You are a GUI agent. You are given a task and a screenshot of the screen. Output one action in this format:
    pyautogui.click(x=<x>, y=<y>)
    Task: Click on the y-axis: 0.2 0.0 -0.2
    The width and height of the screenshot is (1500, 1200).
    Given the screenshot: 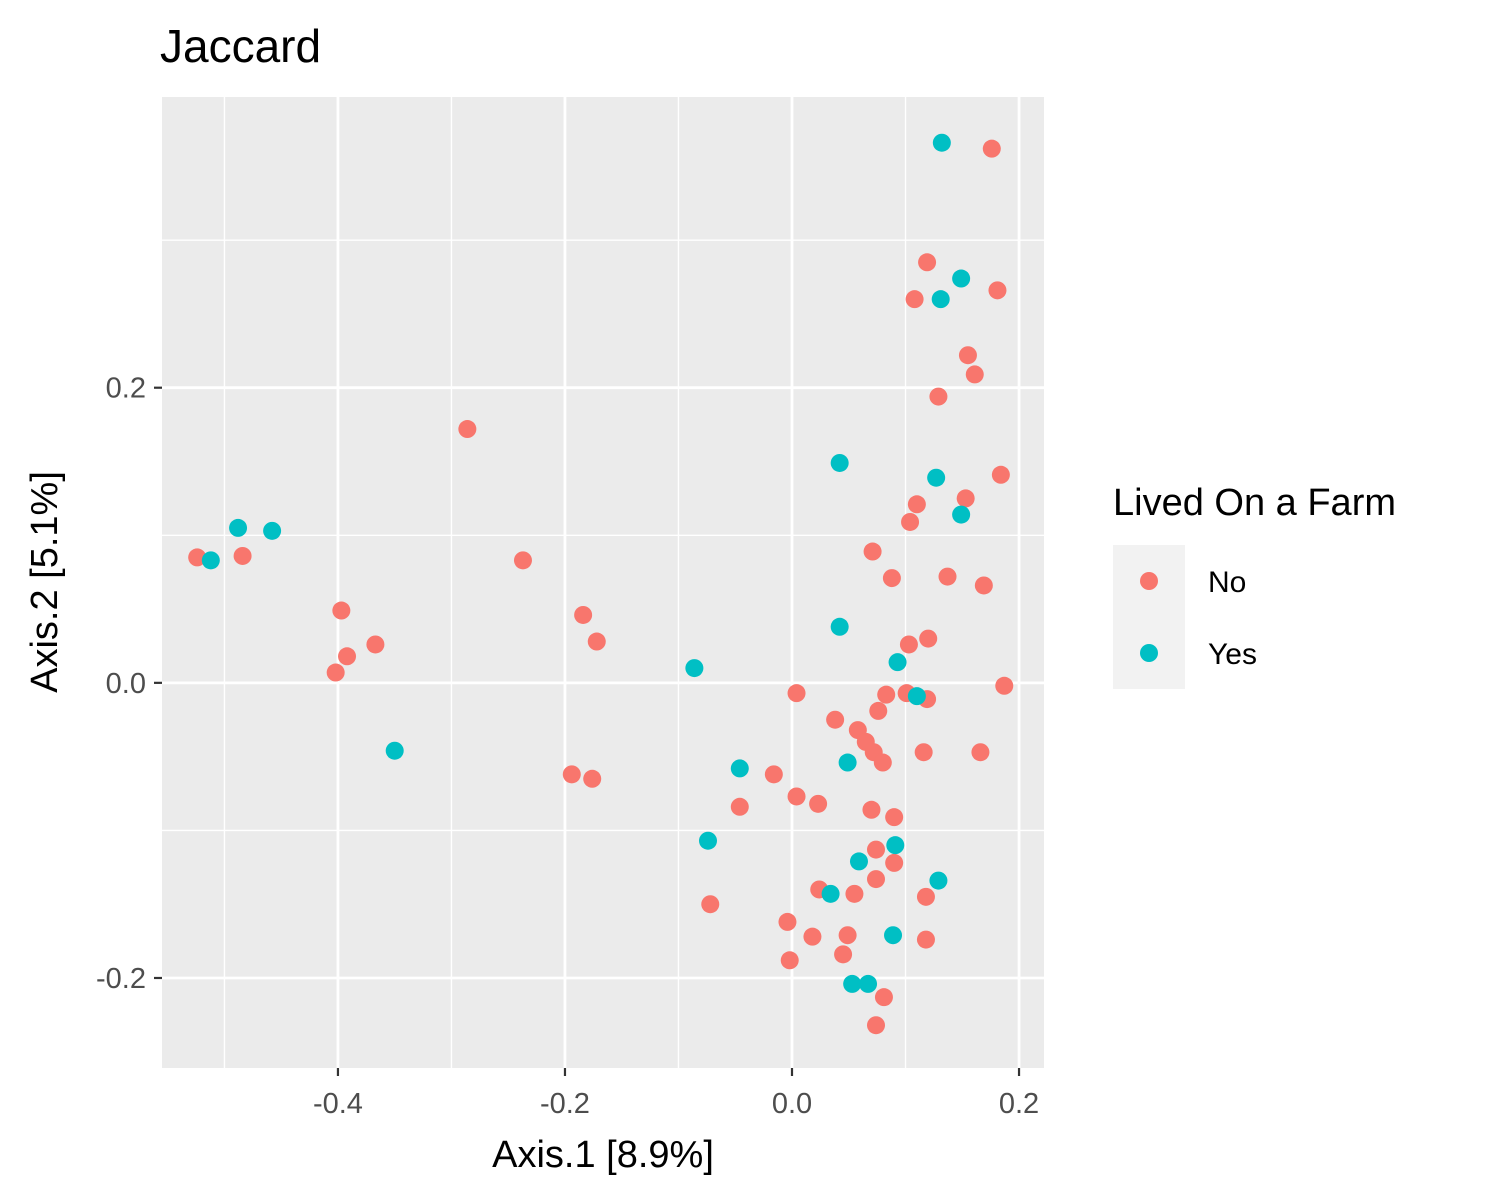 What is the action you would take?
    pyautogui.click(x=129, y=684)
    